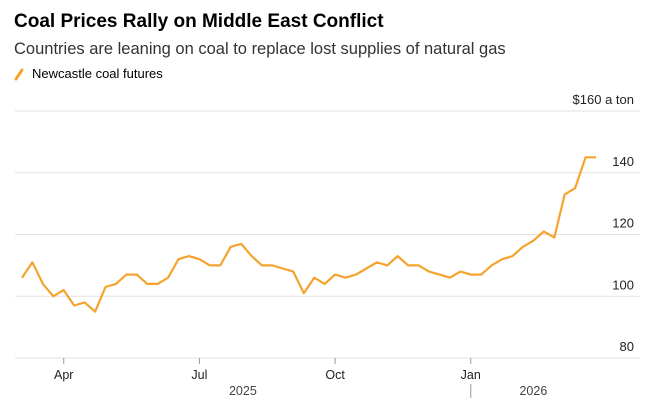 Image resolution: width=653 pixels, height=408 pixels. What do you see at coordinates (243, 391) in the screenshot?
I see `year-label: 2025` at bounding box center [243, 391].